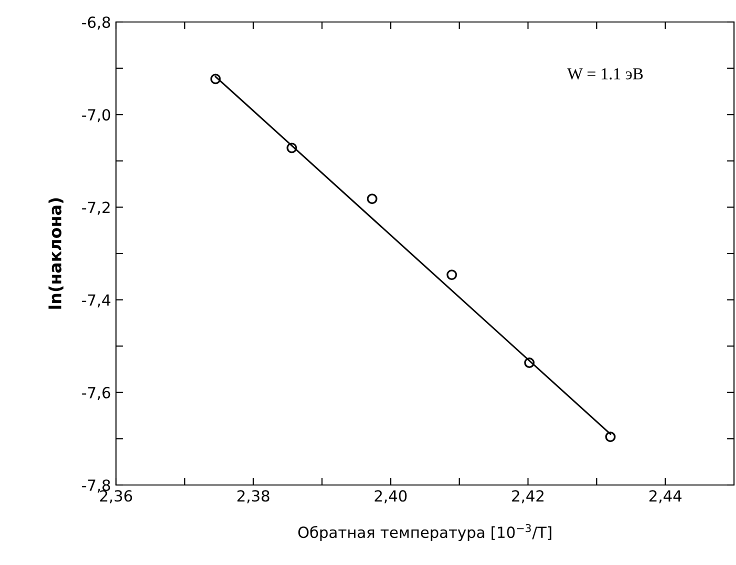 The image size is (736, 565). I want to click on y-axis-title: ln(наклона), so click(56, 253).